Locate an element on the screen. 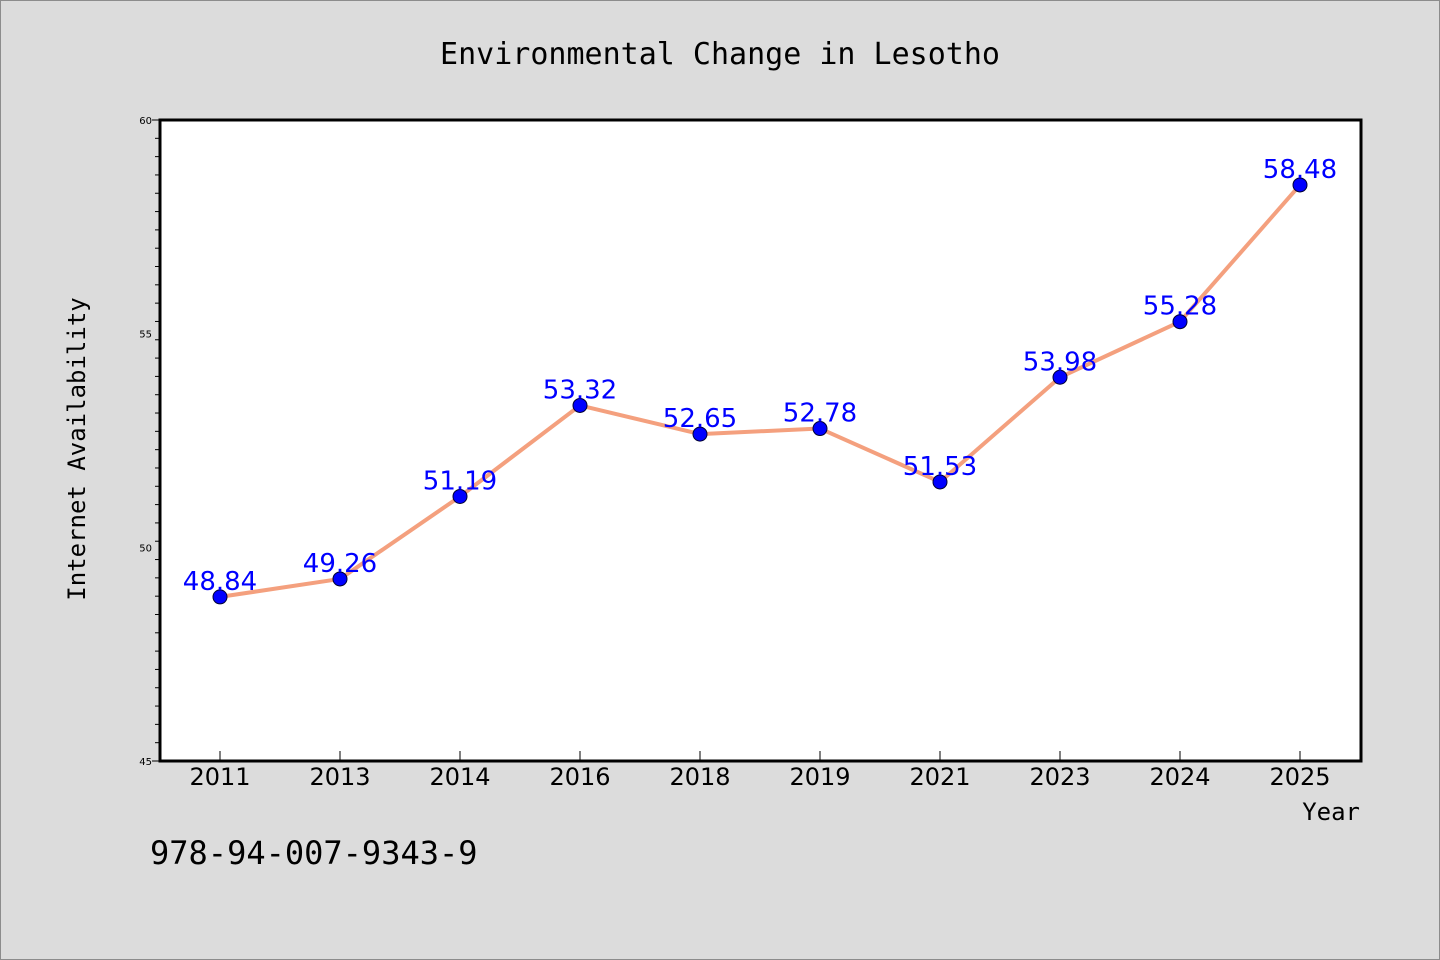 This screenshot has height=960, width=1440. y-tick-label: 50 is located at coordinates (145, 548).